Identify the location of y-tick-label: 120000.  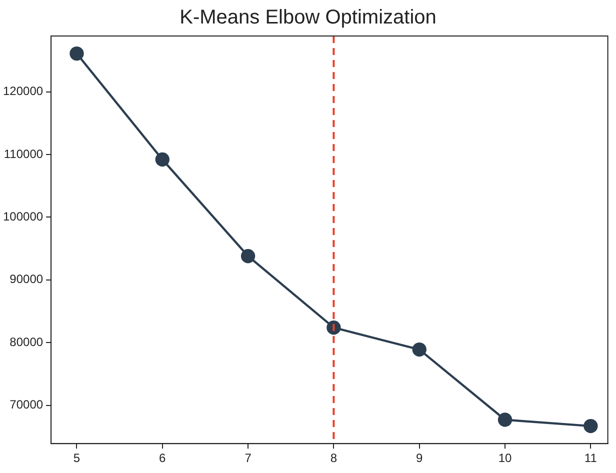
(23, 91).